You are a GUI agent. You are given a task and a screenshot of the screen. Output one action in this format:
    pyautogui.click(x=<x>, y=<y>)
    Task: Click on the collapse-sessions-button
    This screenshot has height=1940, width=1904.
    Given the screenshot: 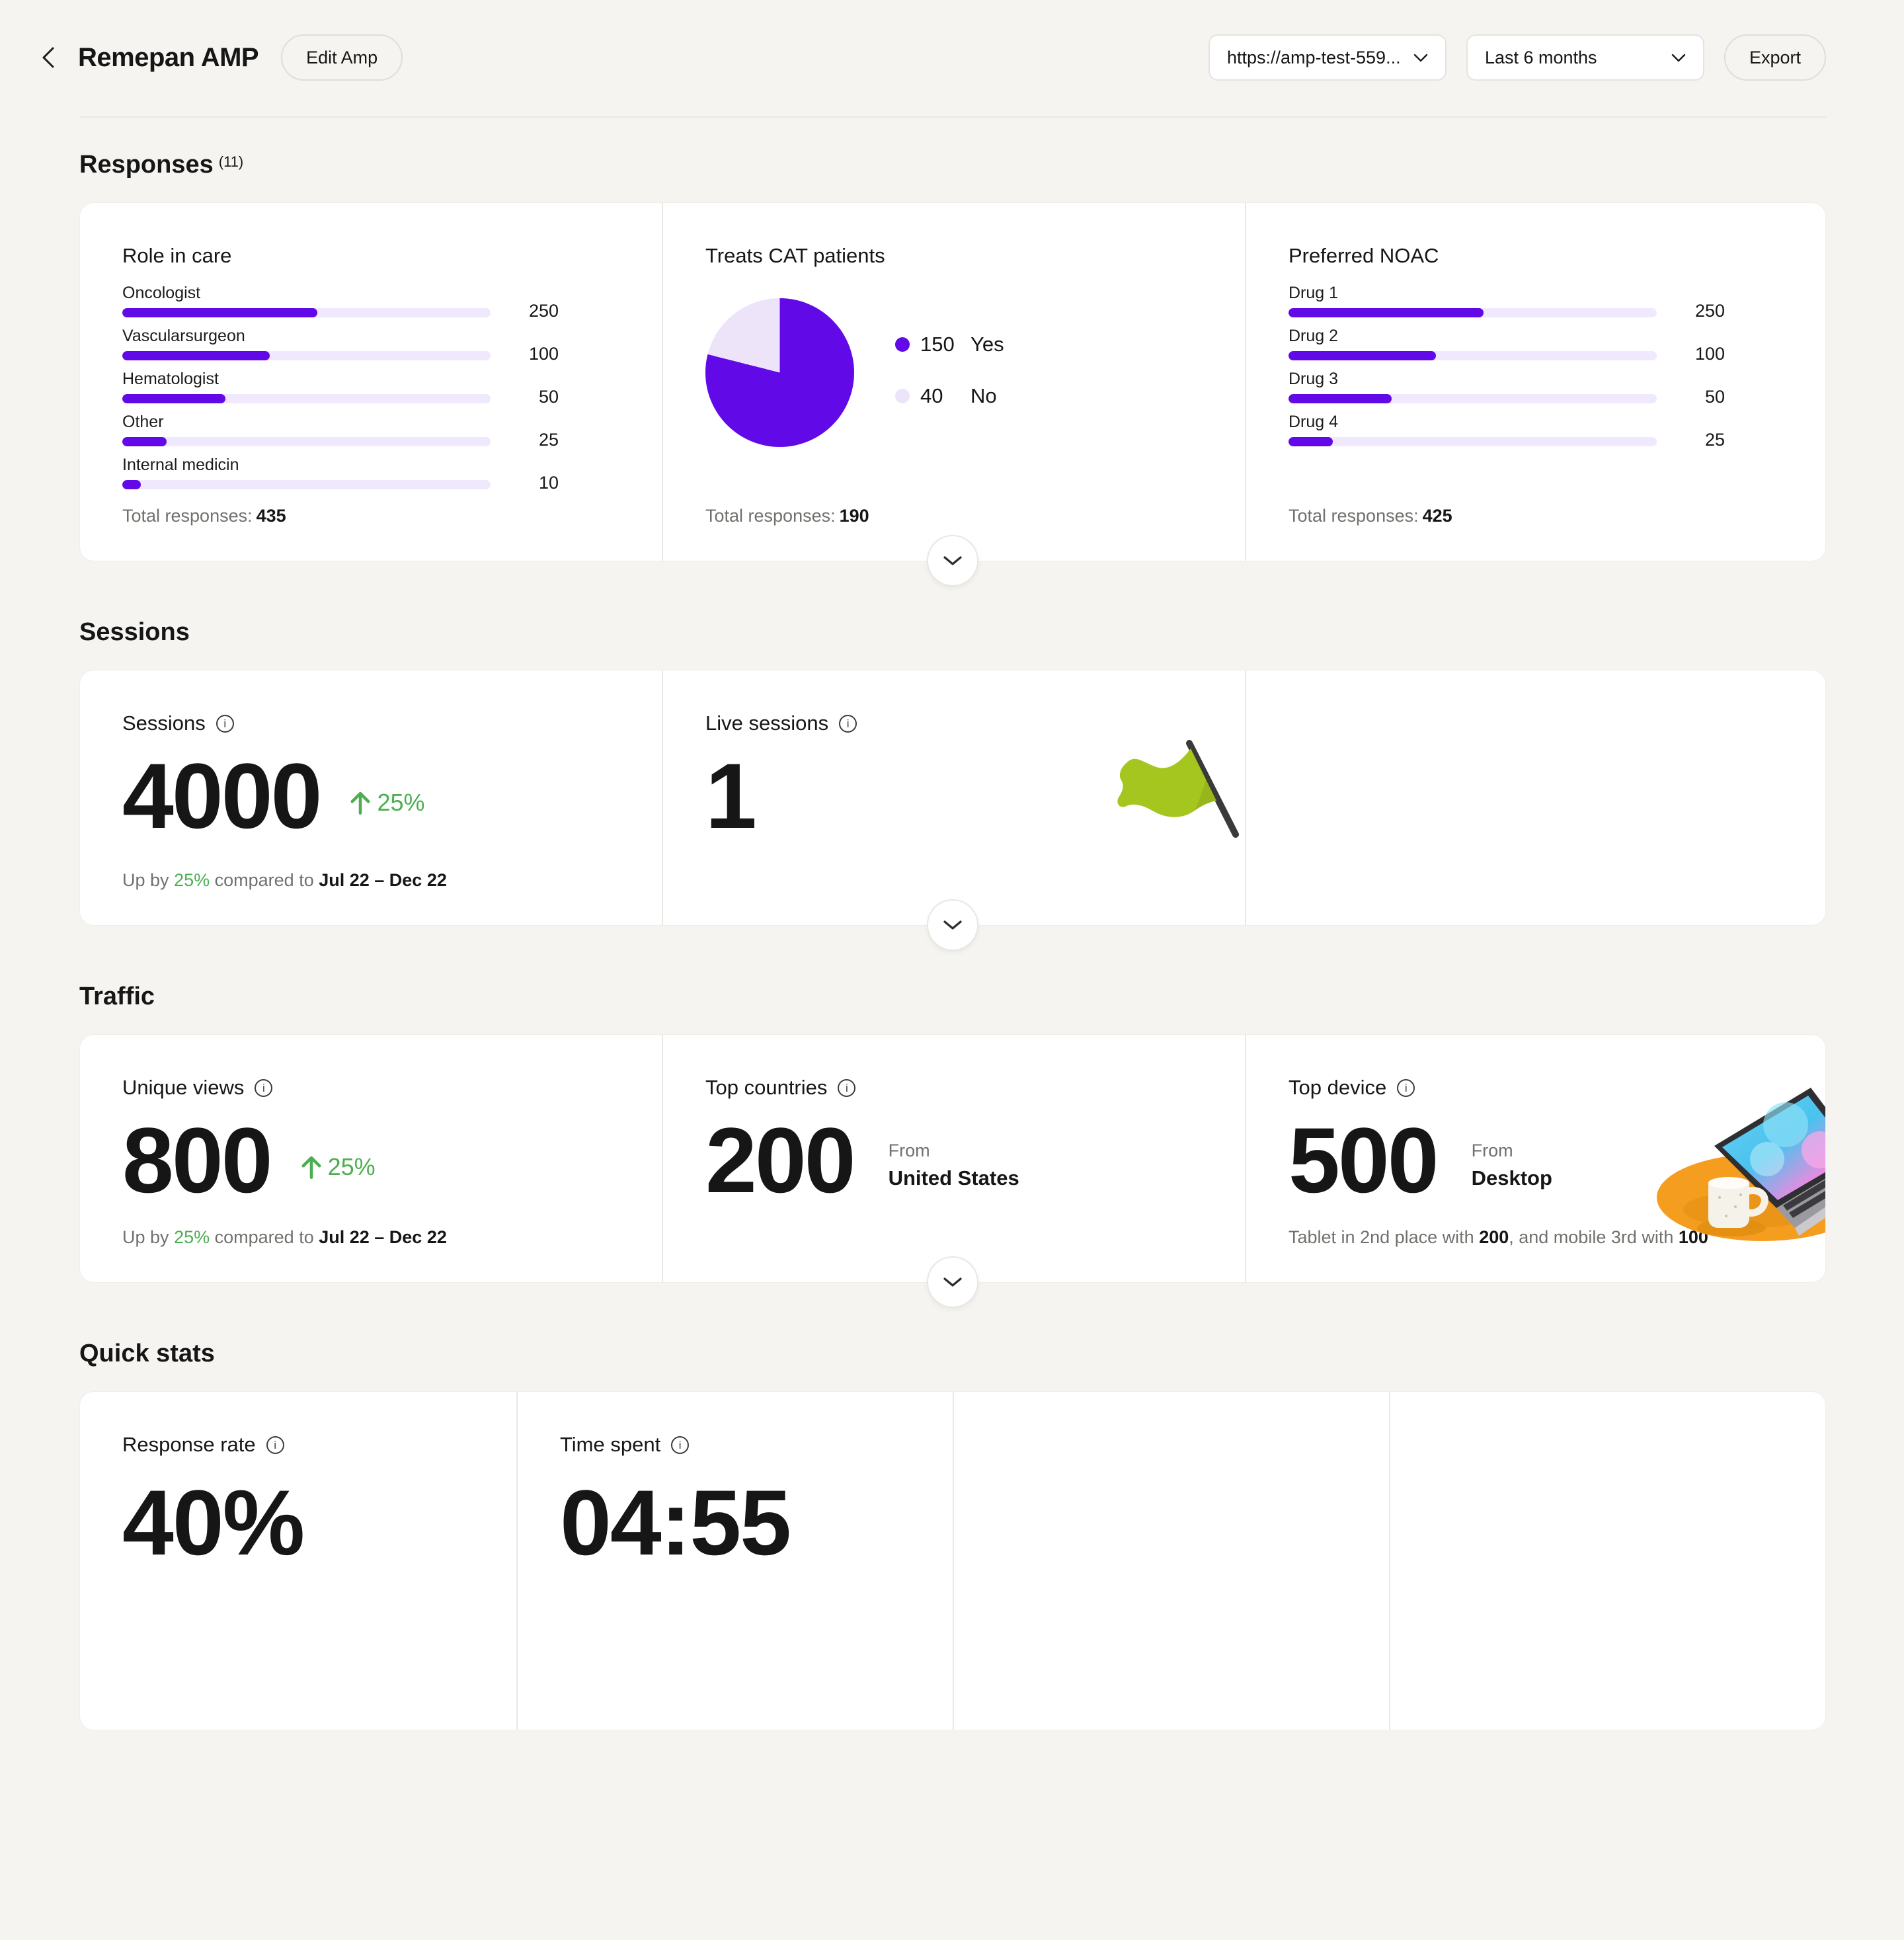 What is the action you would take?
    pyautogui.click(x=952, y=925)
    